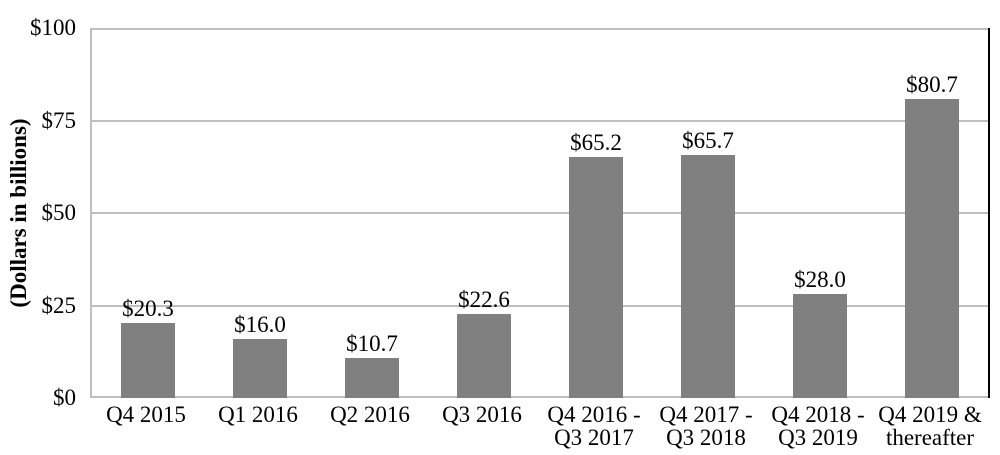 This screenshot has width=1000, height=455. What do you see at coordinates (372, 344) in the screenshot?
I see `bar-value-label: $10.7` at bounding box center [372, 344].